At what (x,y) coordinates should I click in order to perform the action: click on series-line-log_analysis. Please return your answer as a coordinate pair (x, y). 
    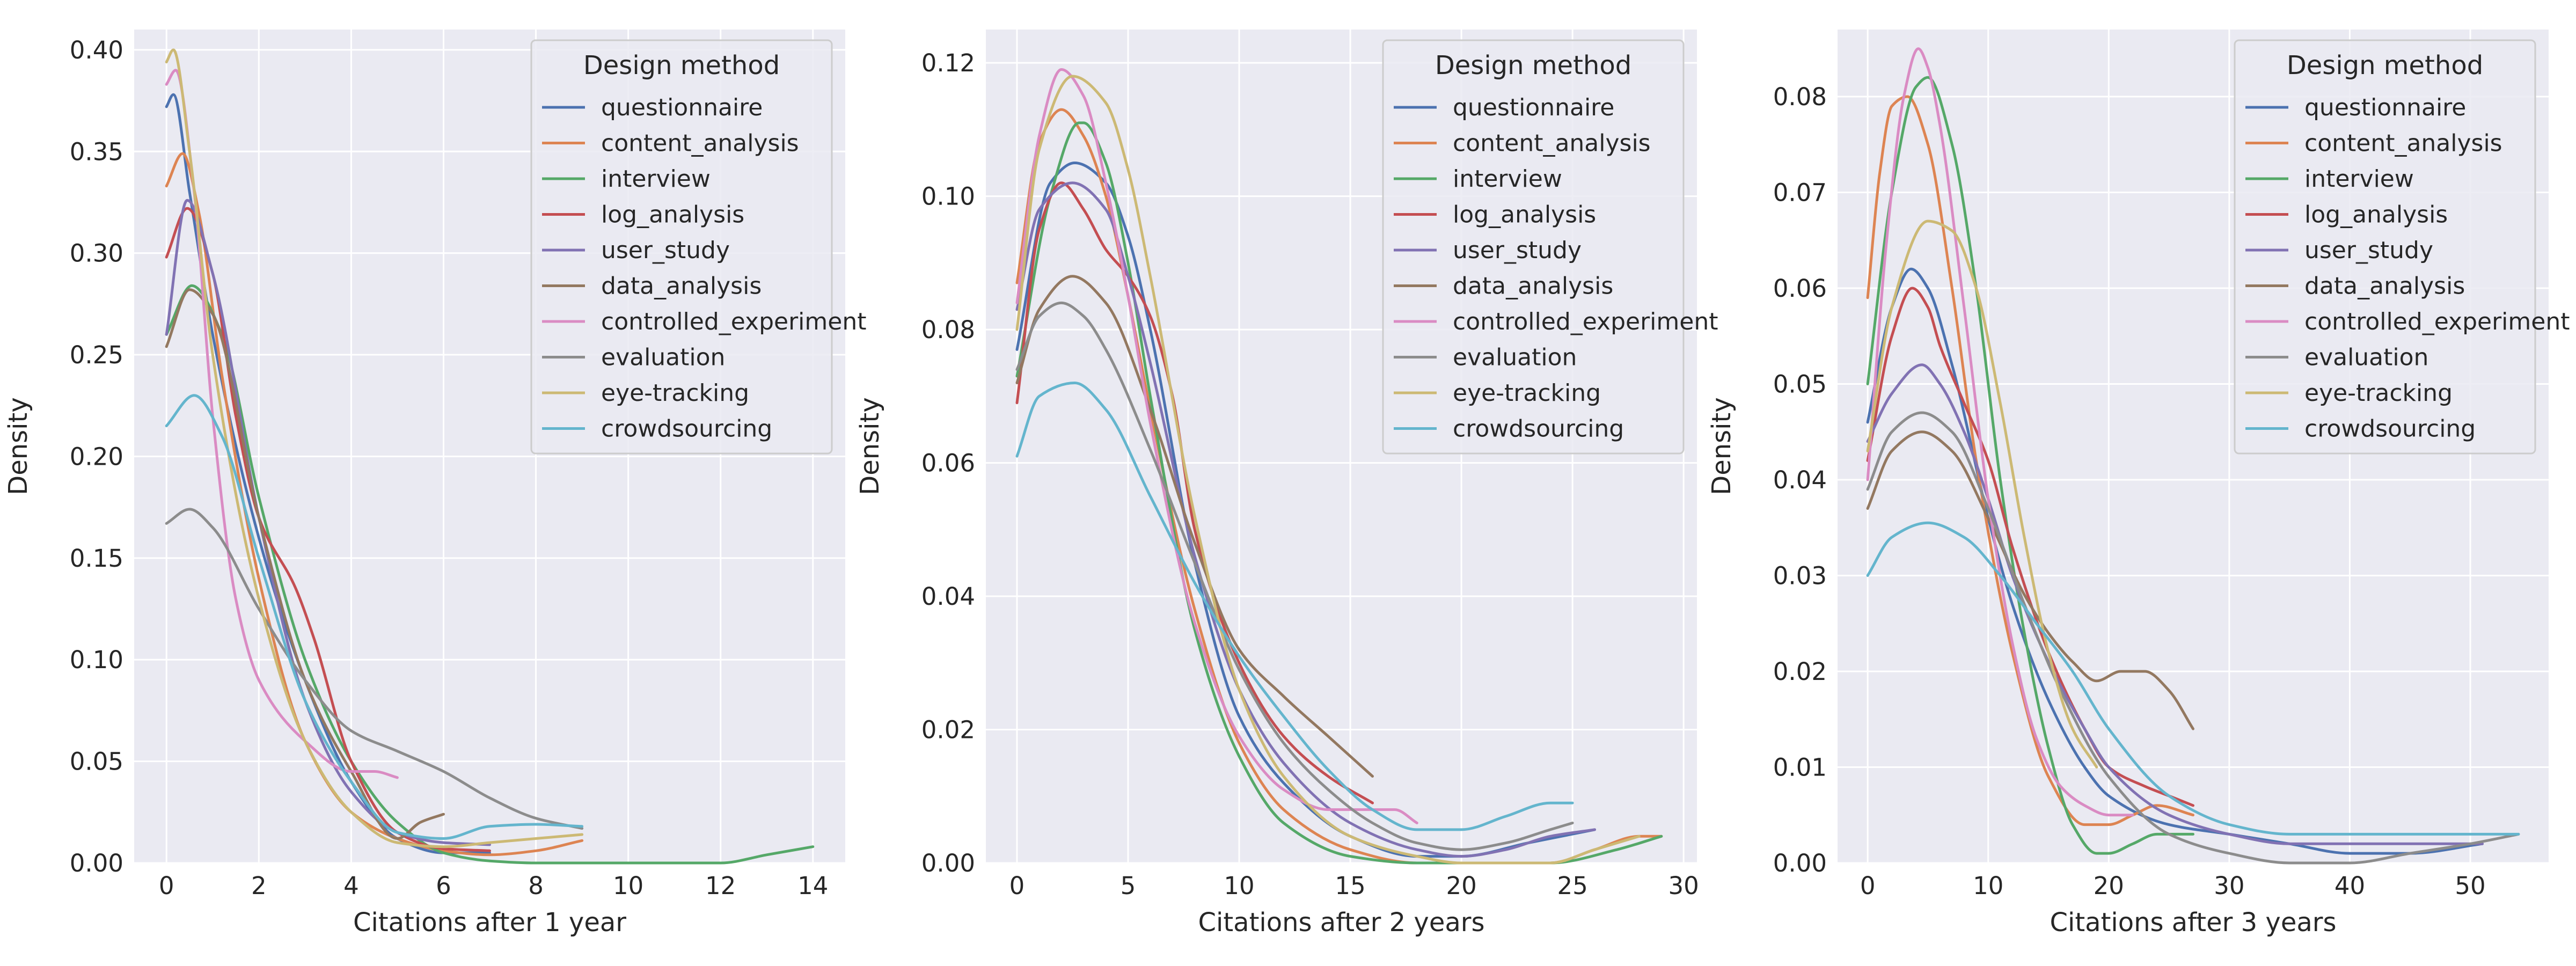
    Looking at the image, I should click on (2030, 547).